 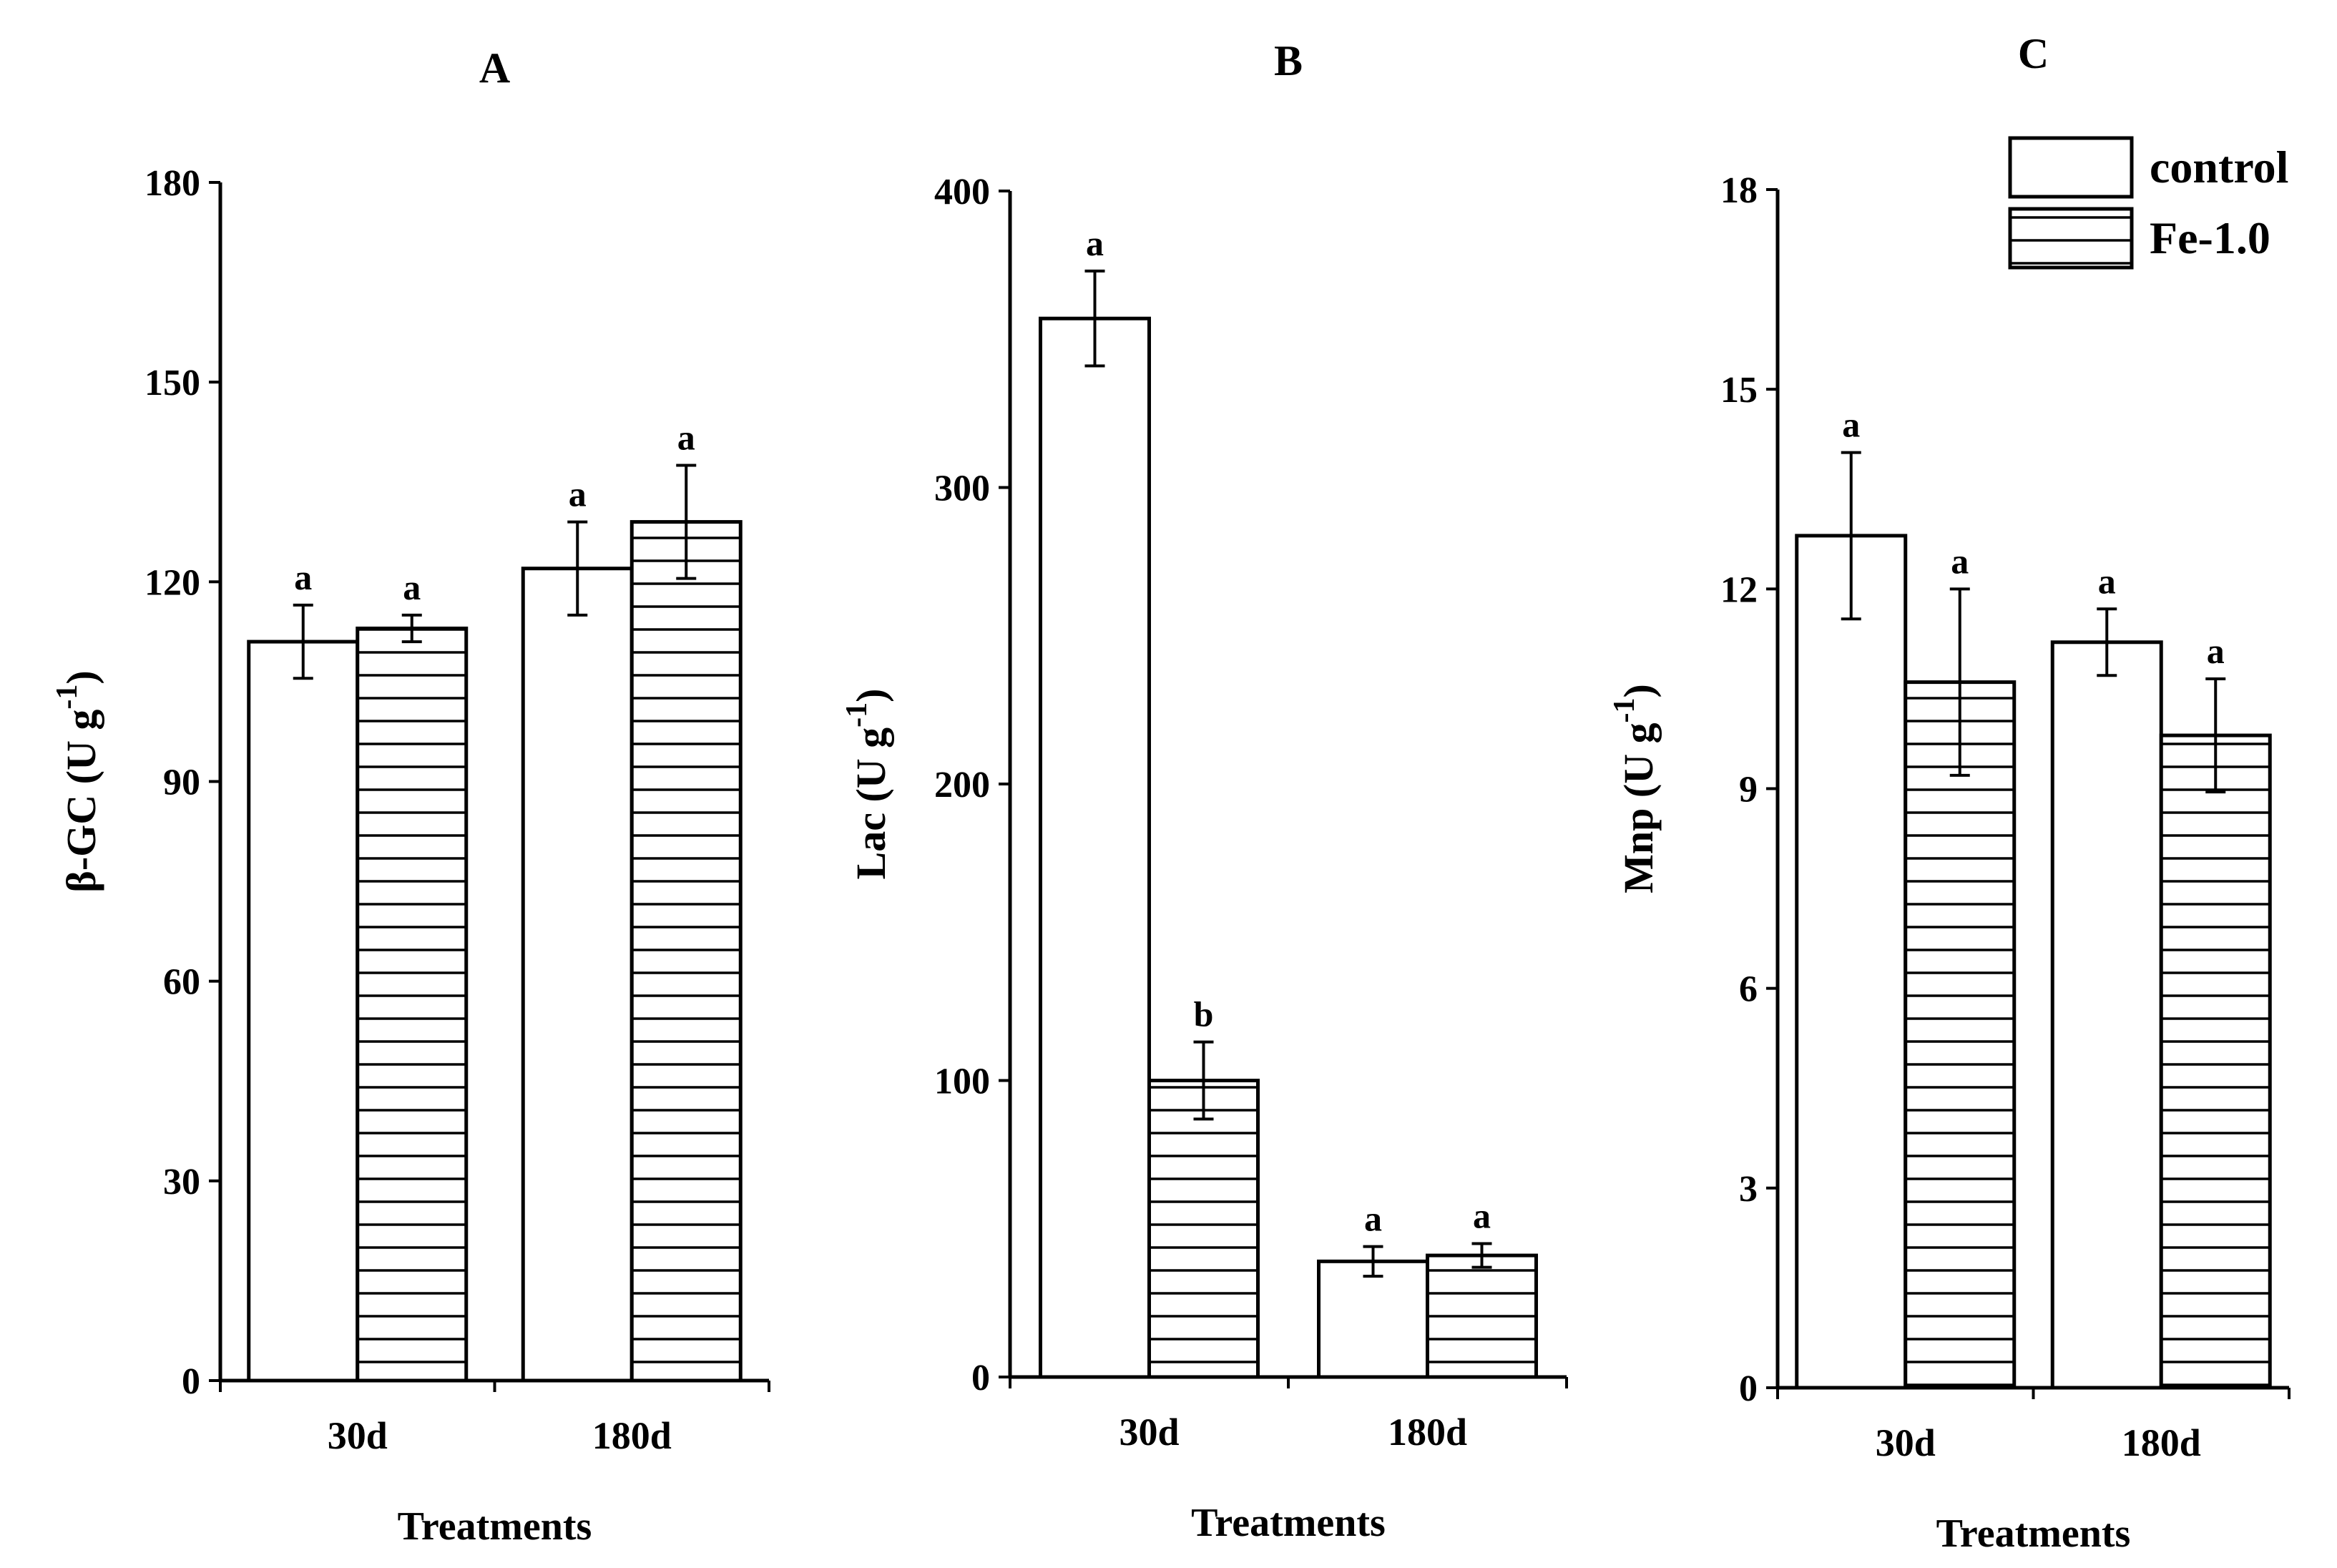 What do you see at coordinates (494, 68) in the screenshot?
I see `panel-title: A` at bounding box center [494, 68].